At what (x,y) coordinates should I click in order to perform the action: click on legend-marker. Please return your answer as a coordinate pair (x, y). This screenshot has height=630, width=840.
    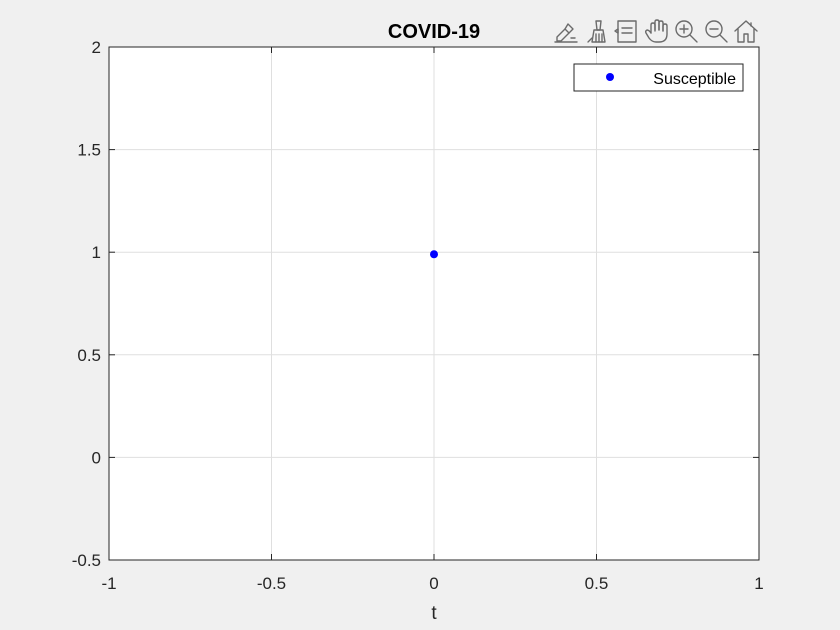
    Looking at the image, I should click on (610, 77).